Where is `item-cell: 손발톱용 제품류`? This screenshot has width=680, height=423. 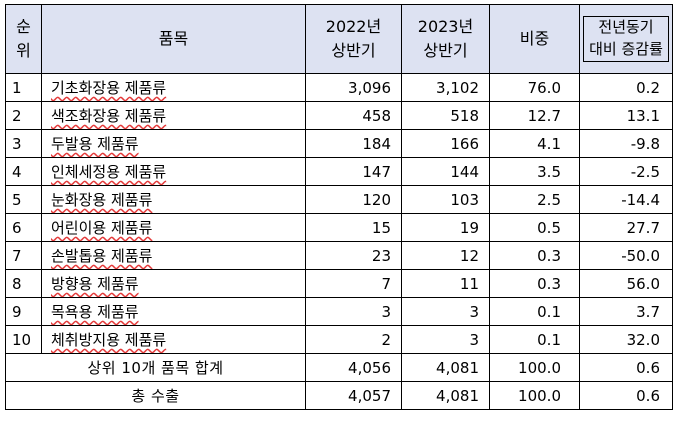 item-cell: 손발톱용 제품류 is located at coordinates (173, 255).